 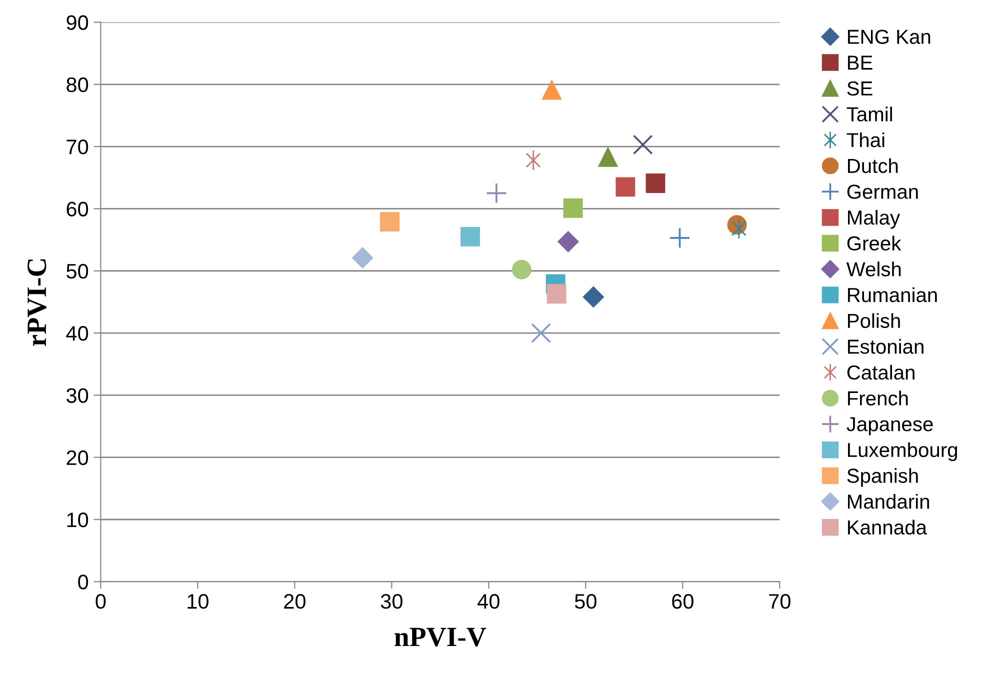 I want to click on legend-label: Tamil, so click(x=869, y=114).